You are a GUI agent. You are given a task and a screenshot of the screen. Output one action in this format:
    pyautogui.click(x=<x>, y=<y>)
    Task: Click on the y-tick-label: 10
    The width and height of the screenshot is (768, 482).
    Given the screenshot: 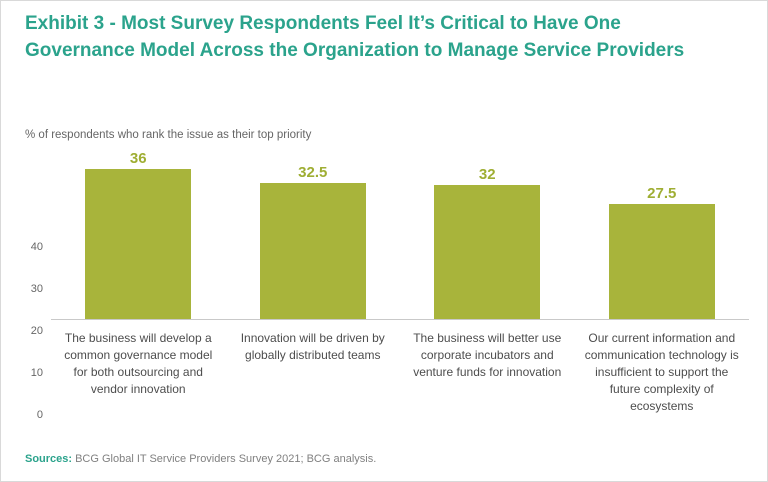 What is the action you would take?
    pyautogui.click(x=36, y=373)
    